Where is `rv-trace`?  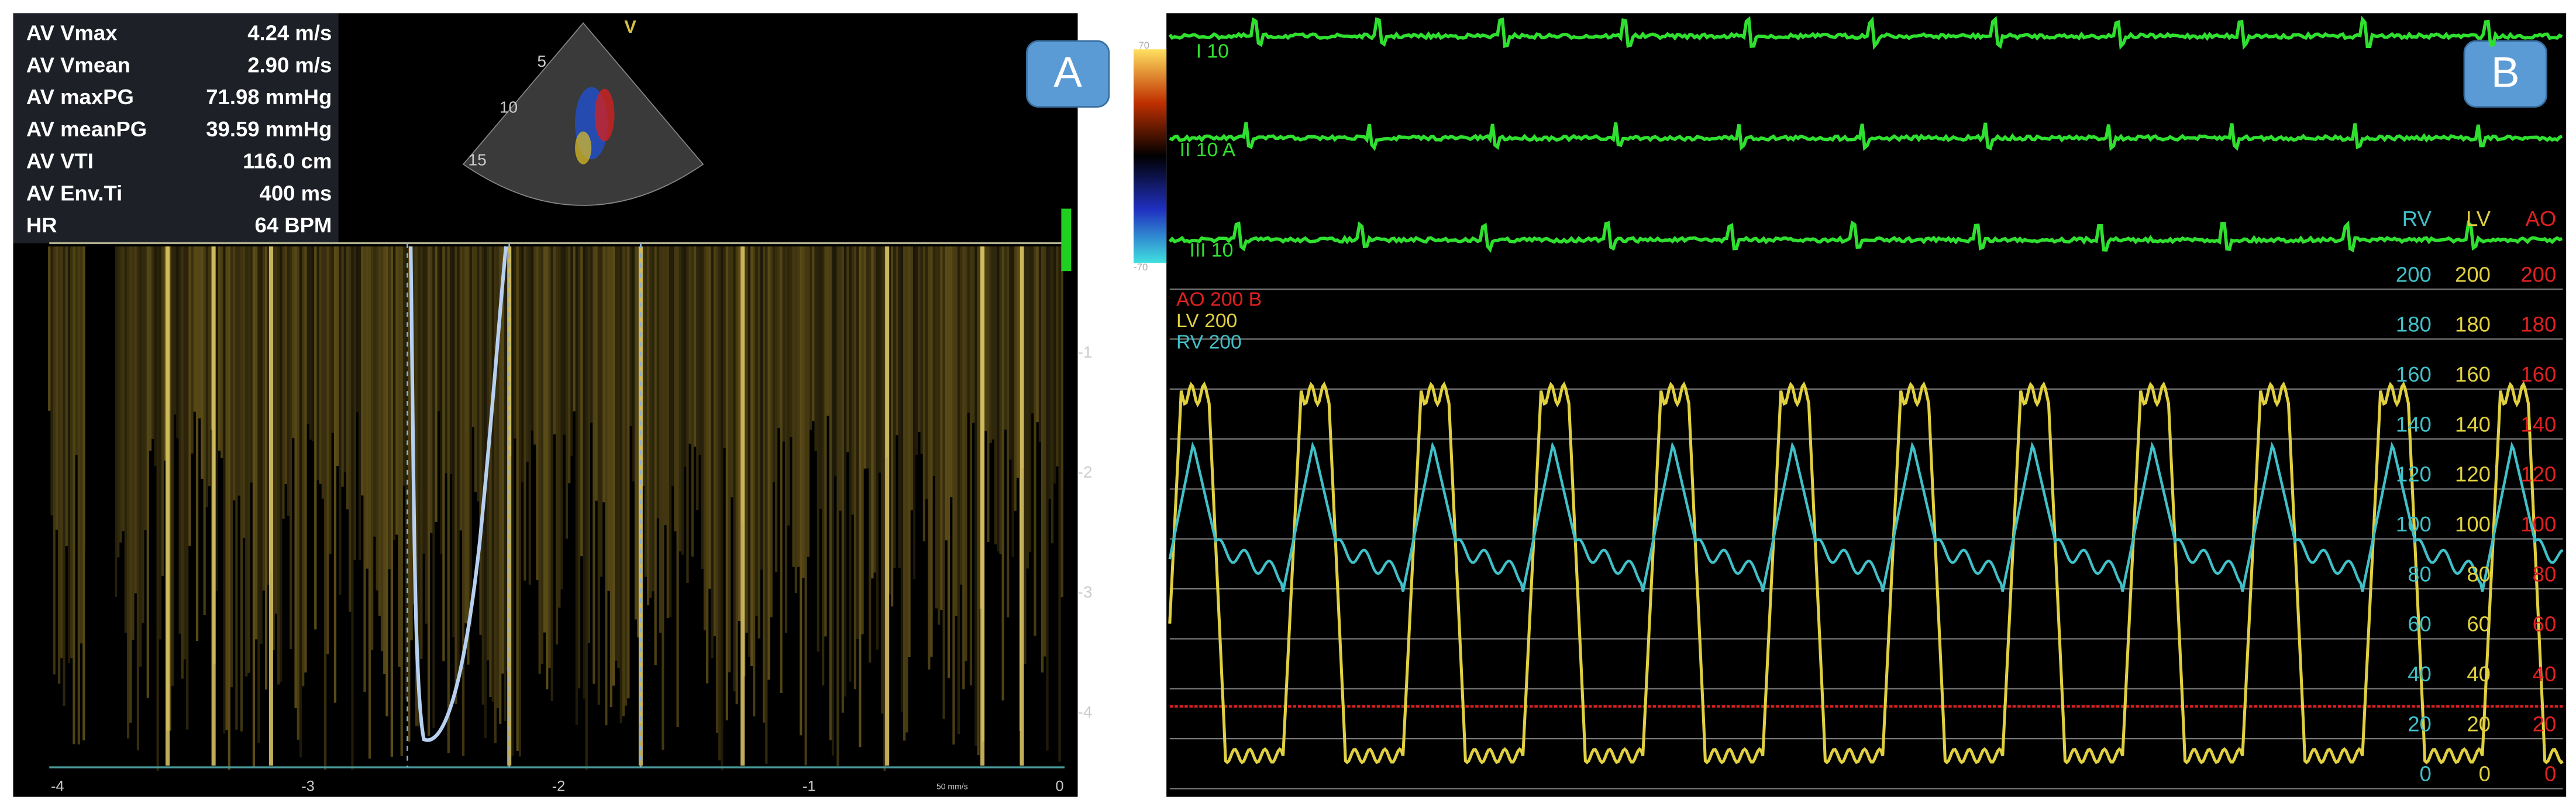
rv-trace is located at coordinates (1866, 516).